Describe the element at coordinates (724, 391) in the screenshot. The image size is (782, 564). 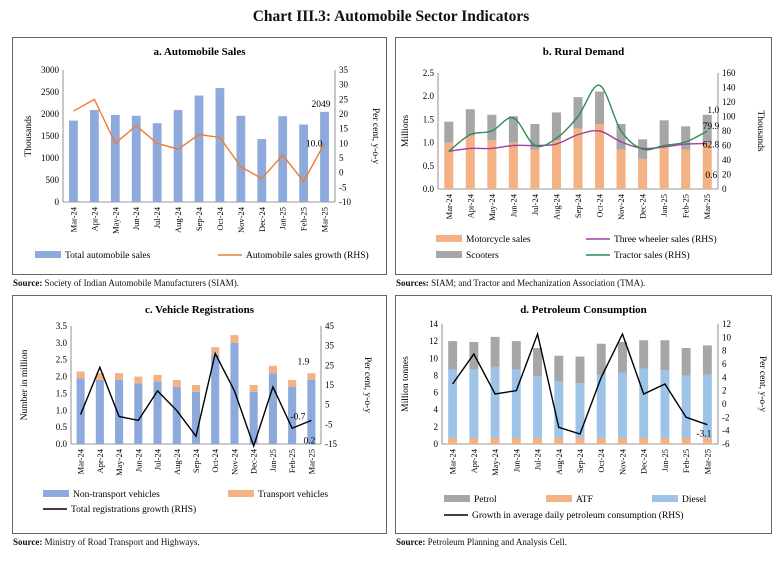
I see `y2-tick-label: 2` at that location.